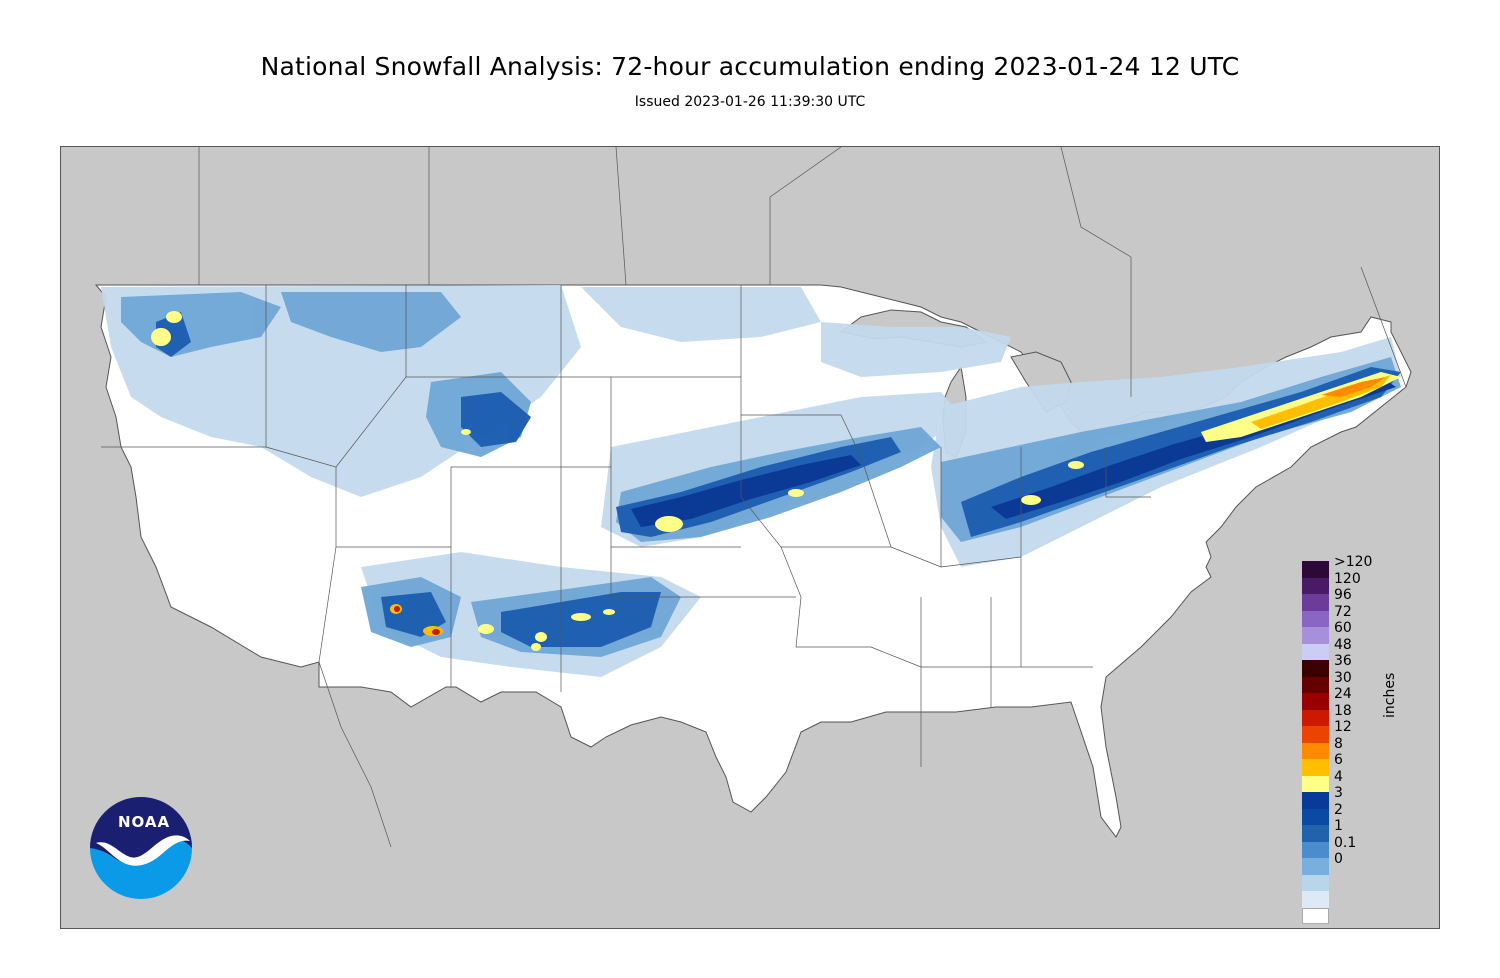 The width and height of the screenshot is (1500, 978). Describe the element at coordinates (1338, 826) in the screenshot. I see `legend-label: 1` at that location.